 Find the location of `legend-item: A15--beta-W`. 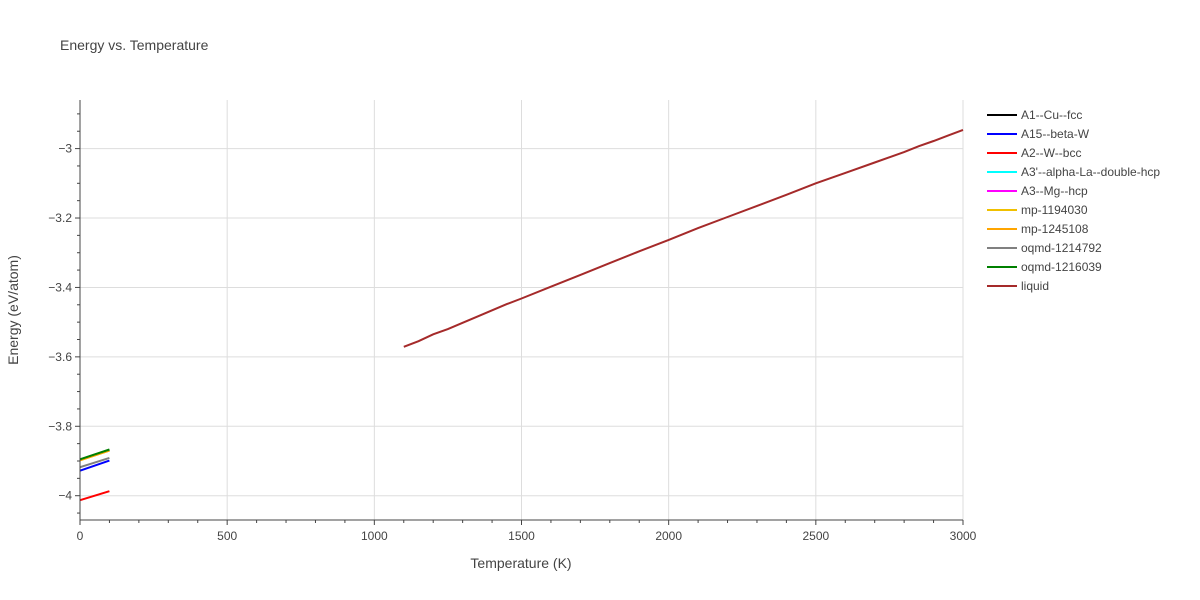

legend-item: A15--beta-W is located at coordinates (1038, 134).